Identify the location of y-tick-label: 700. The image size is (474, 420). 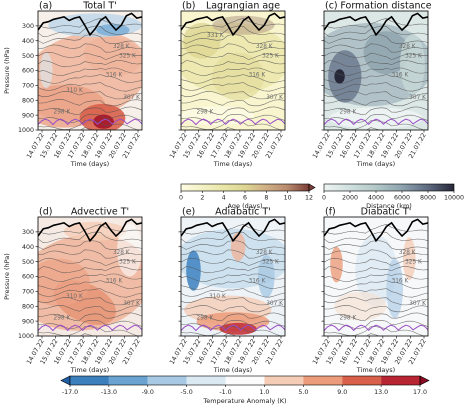
(28, 86).